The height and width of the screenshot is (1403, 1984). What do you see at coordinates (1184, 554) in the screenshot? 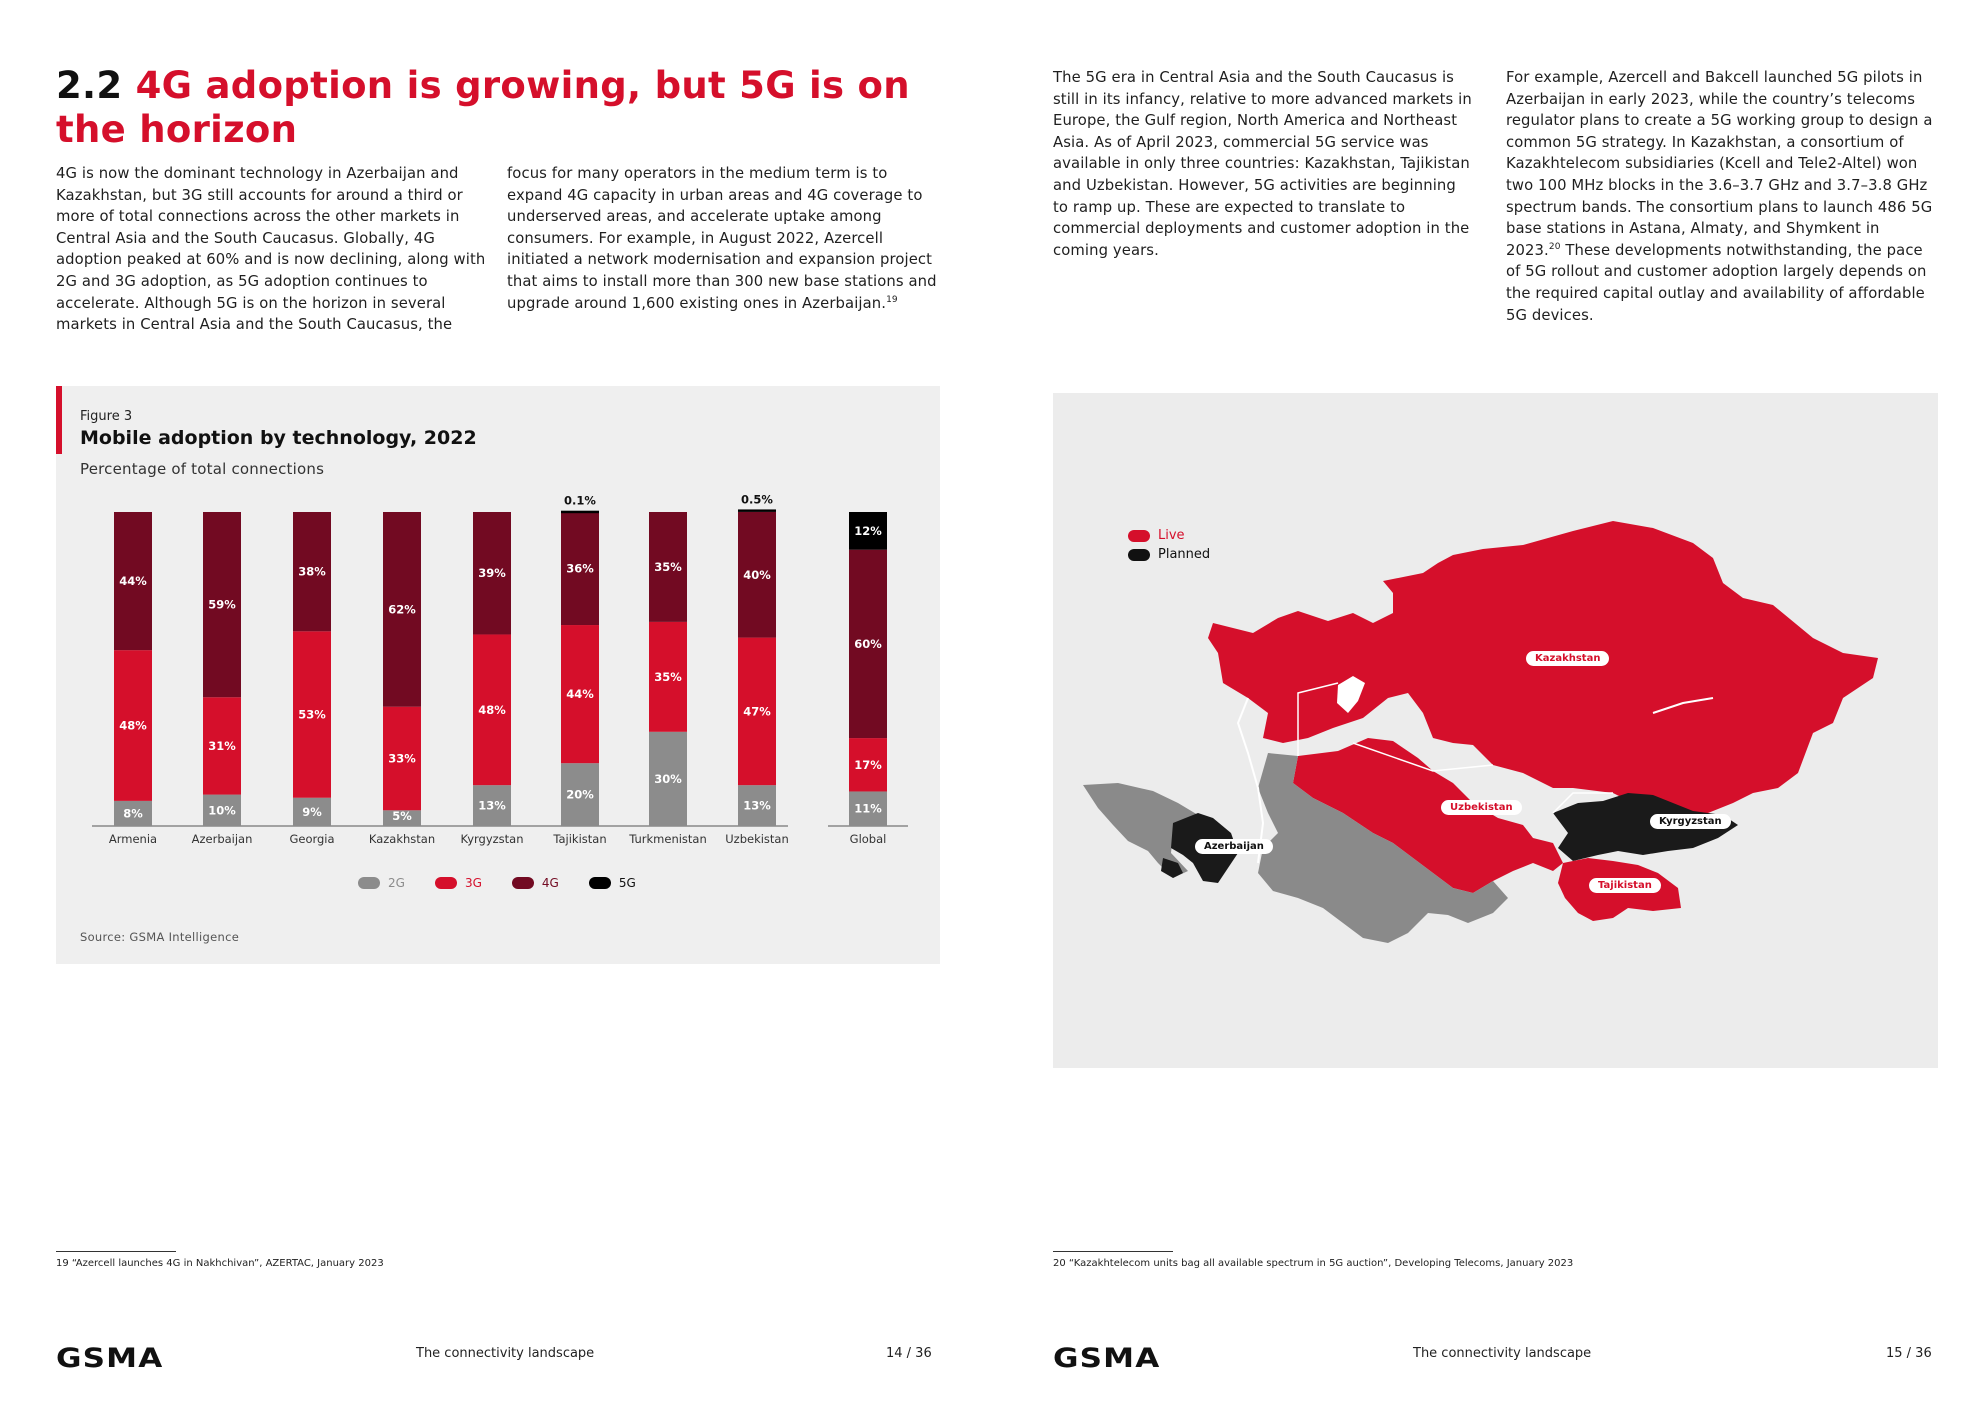
I see `map-legend-label: Planned` at bounding box center [1184, 554].